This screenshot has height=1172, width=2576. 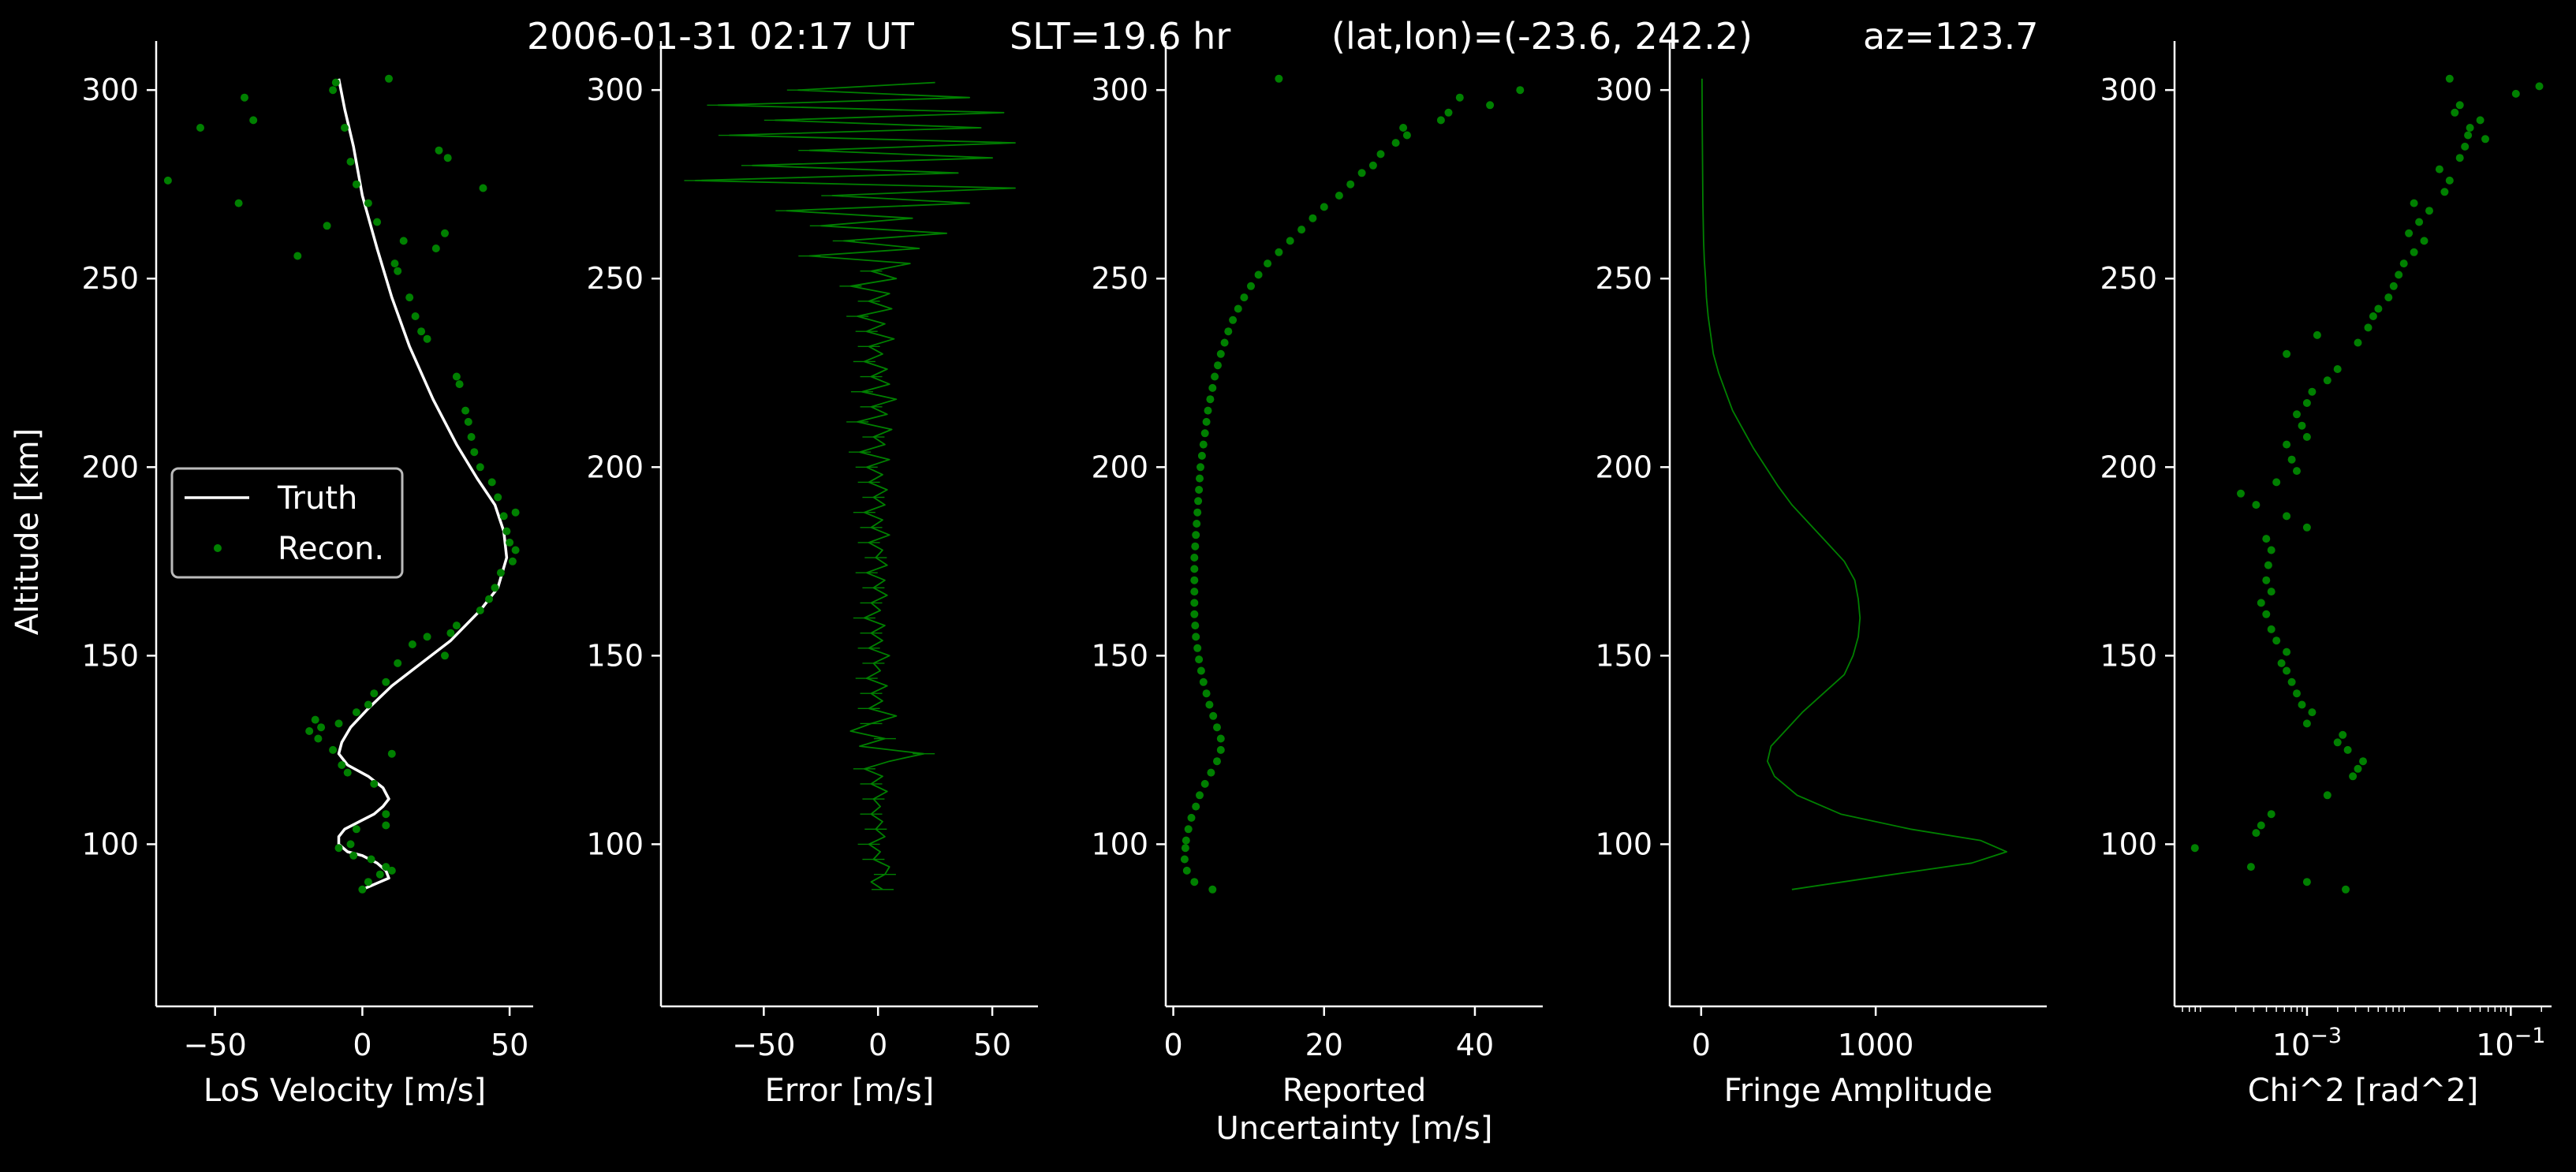 I want to click on fringe-amplitude-series-line, so click(x=1854, y=484).